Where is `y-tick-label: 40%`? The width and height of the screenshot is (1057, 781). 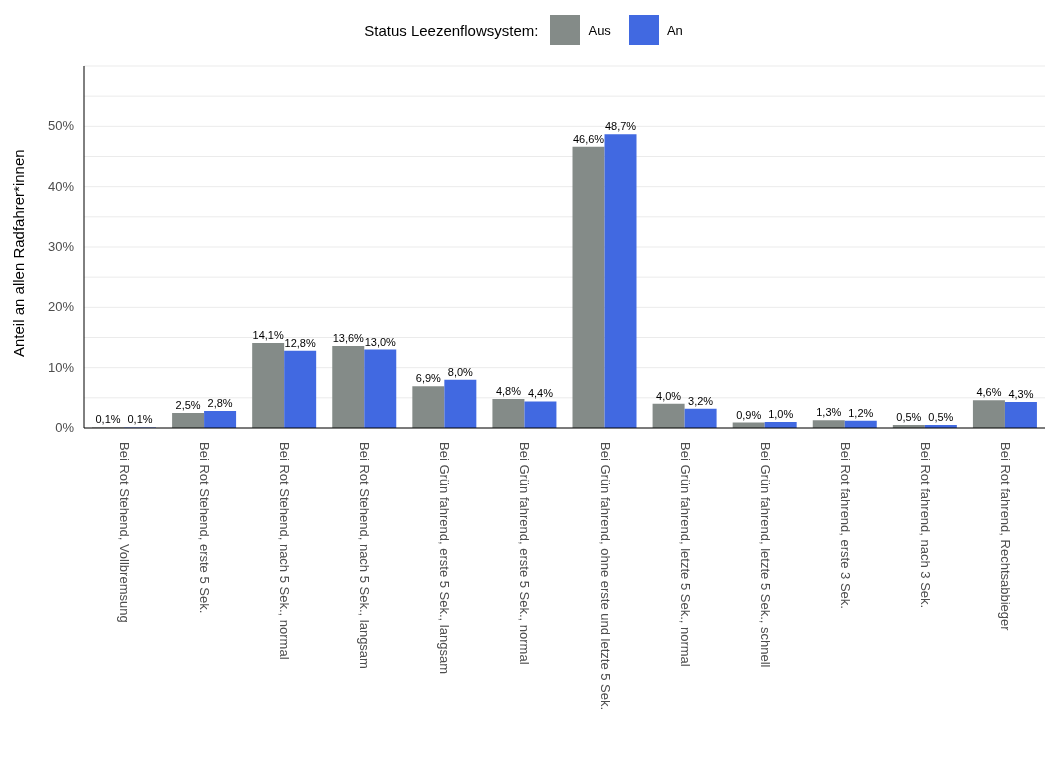 y-tick-label: 40% is located at coordinates (61, 186).